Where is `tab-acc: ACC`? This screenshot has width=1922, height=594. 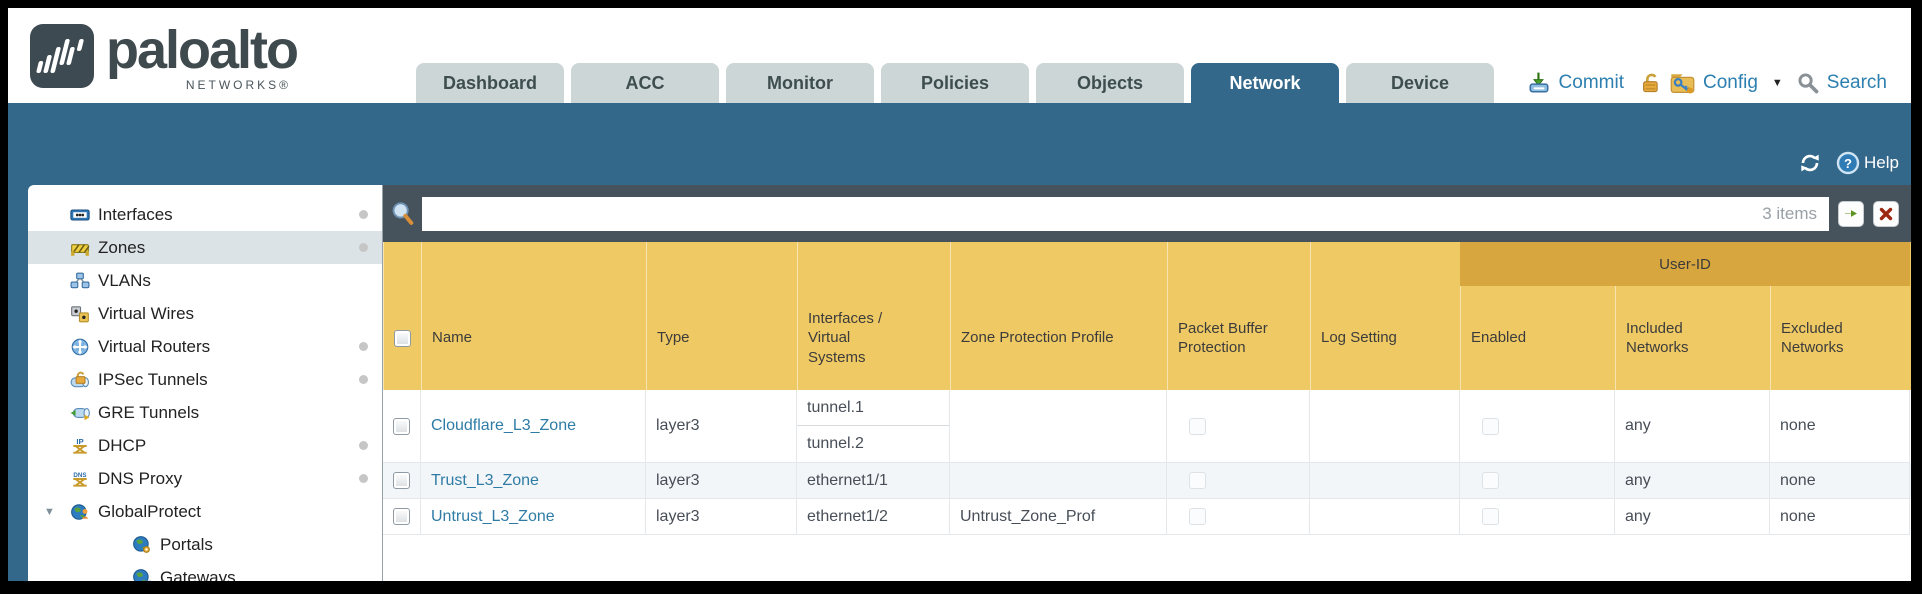
tab-acc: ACC is located at coordinates (645, 83).